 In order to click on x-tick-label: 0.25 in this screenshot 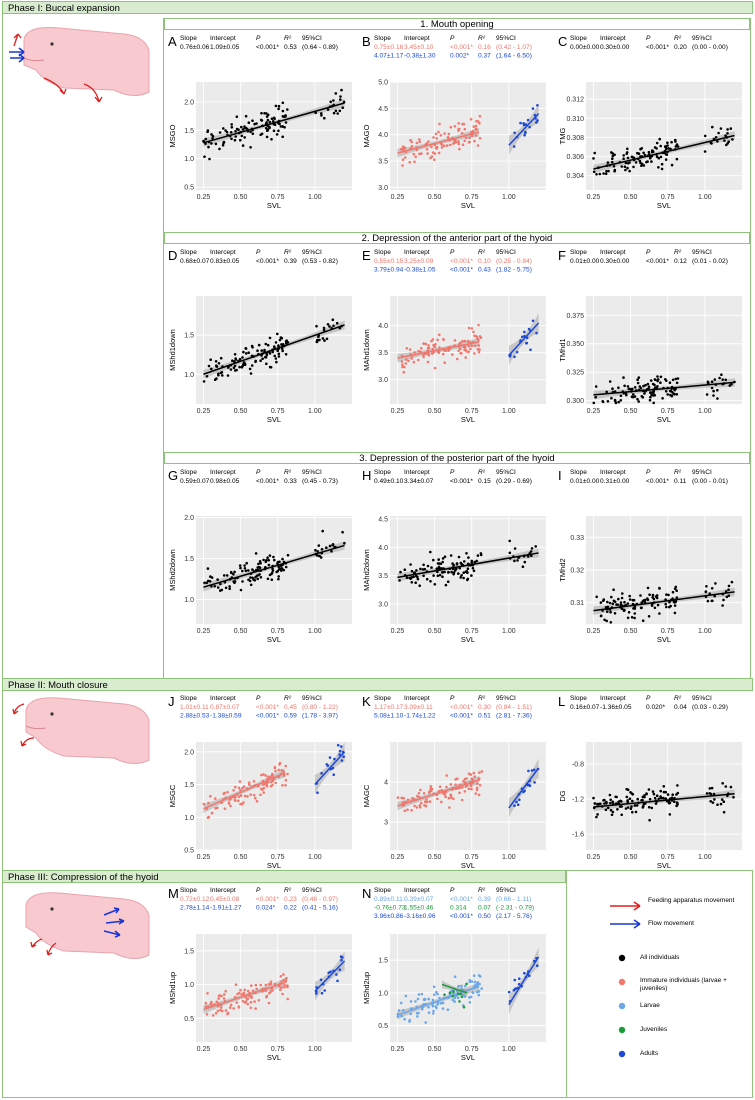, I will do `click(204, 411)`.